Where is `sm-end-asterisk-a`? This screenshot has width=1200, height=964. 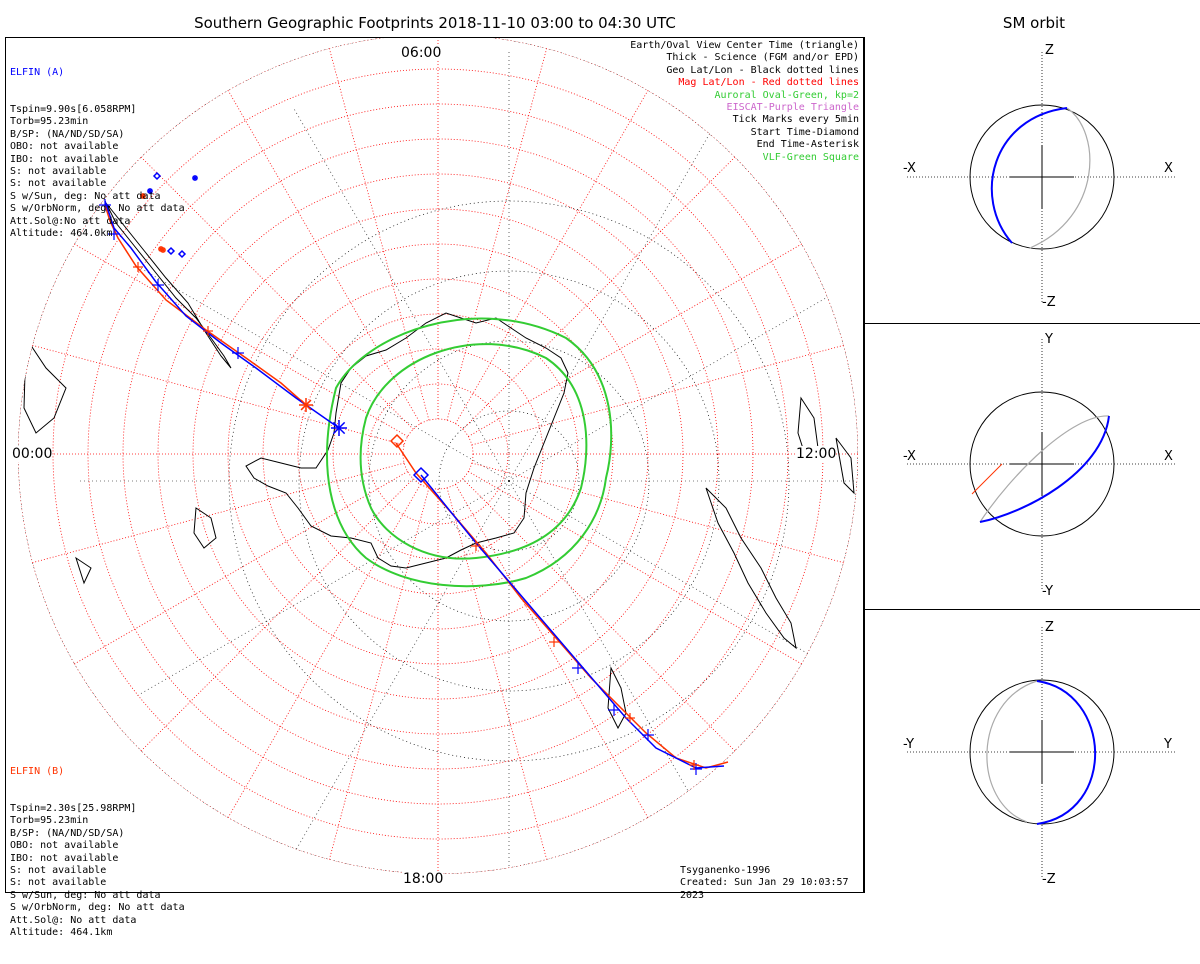 sm-end-asterisk-a is located at coordinates (150, 191).